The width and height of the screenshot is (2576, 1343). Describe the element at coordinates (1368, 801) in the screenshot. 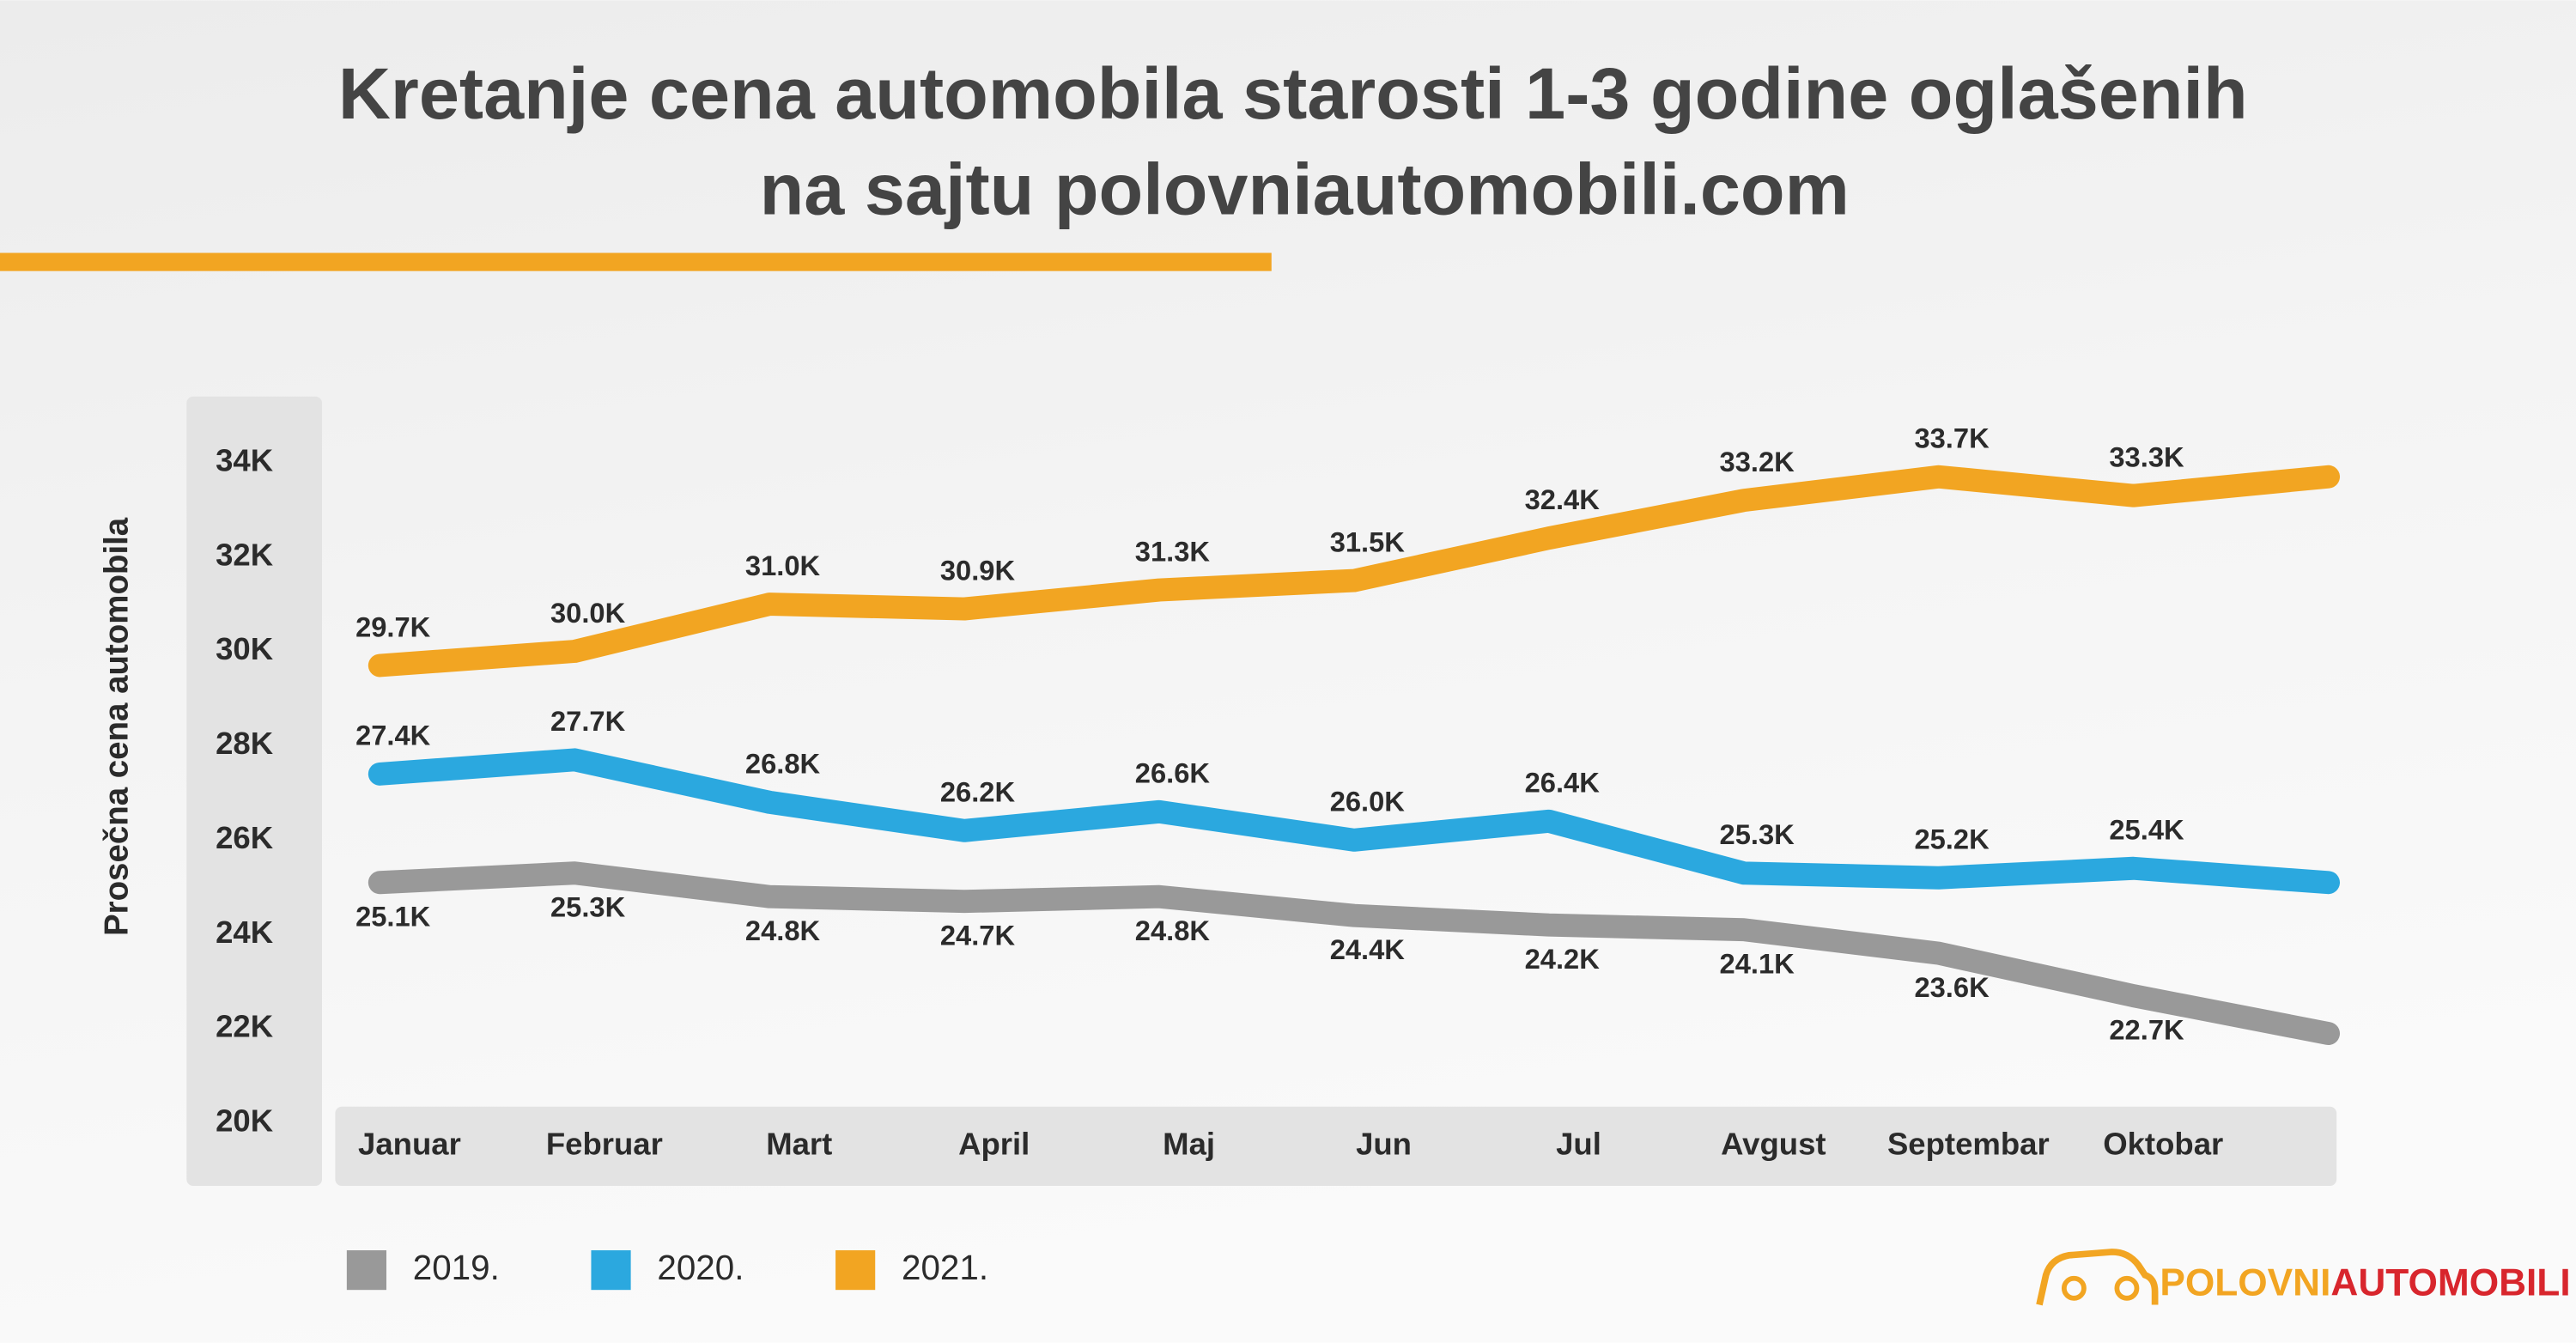

I see `data-label: 26.0K` at that location.